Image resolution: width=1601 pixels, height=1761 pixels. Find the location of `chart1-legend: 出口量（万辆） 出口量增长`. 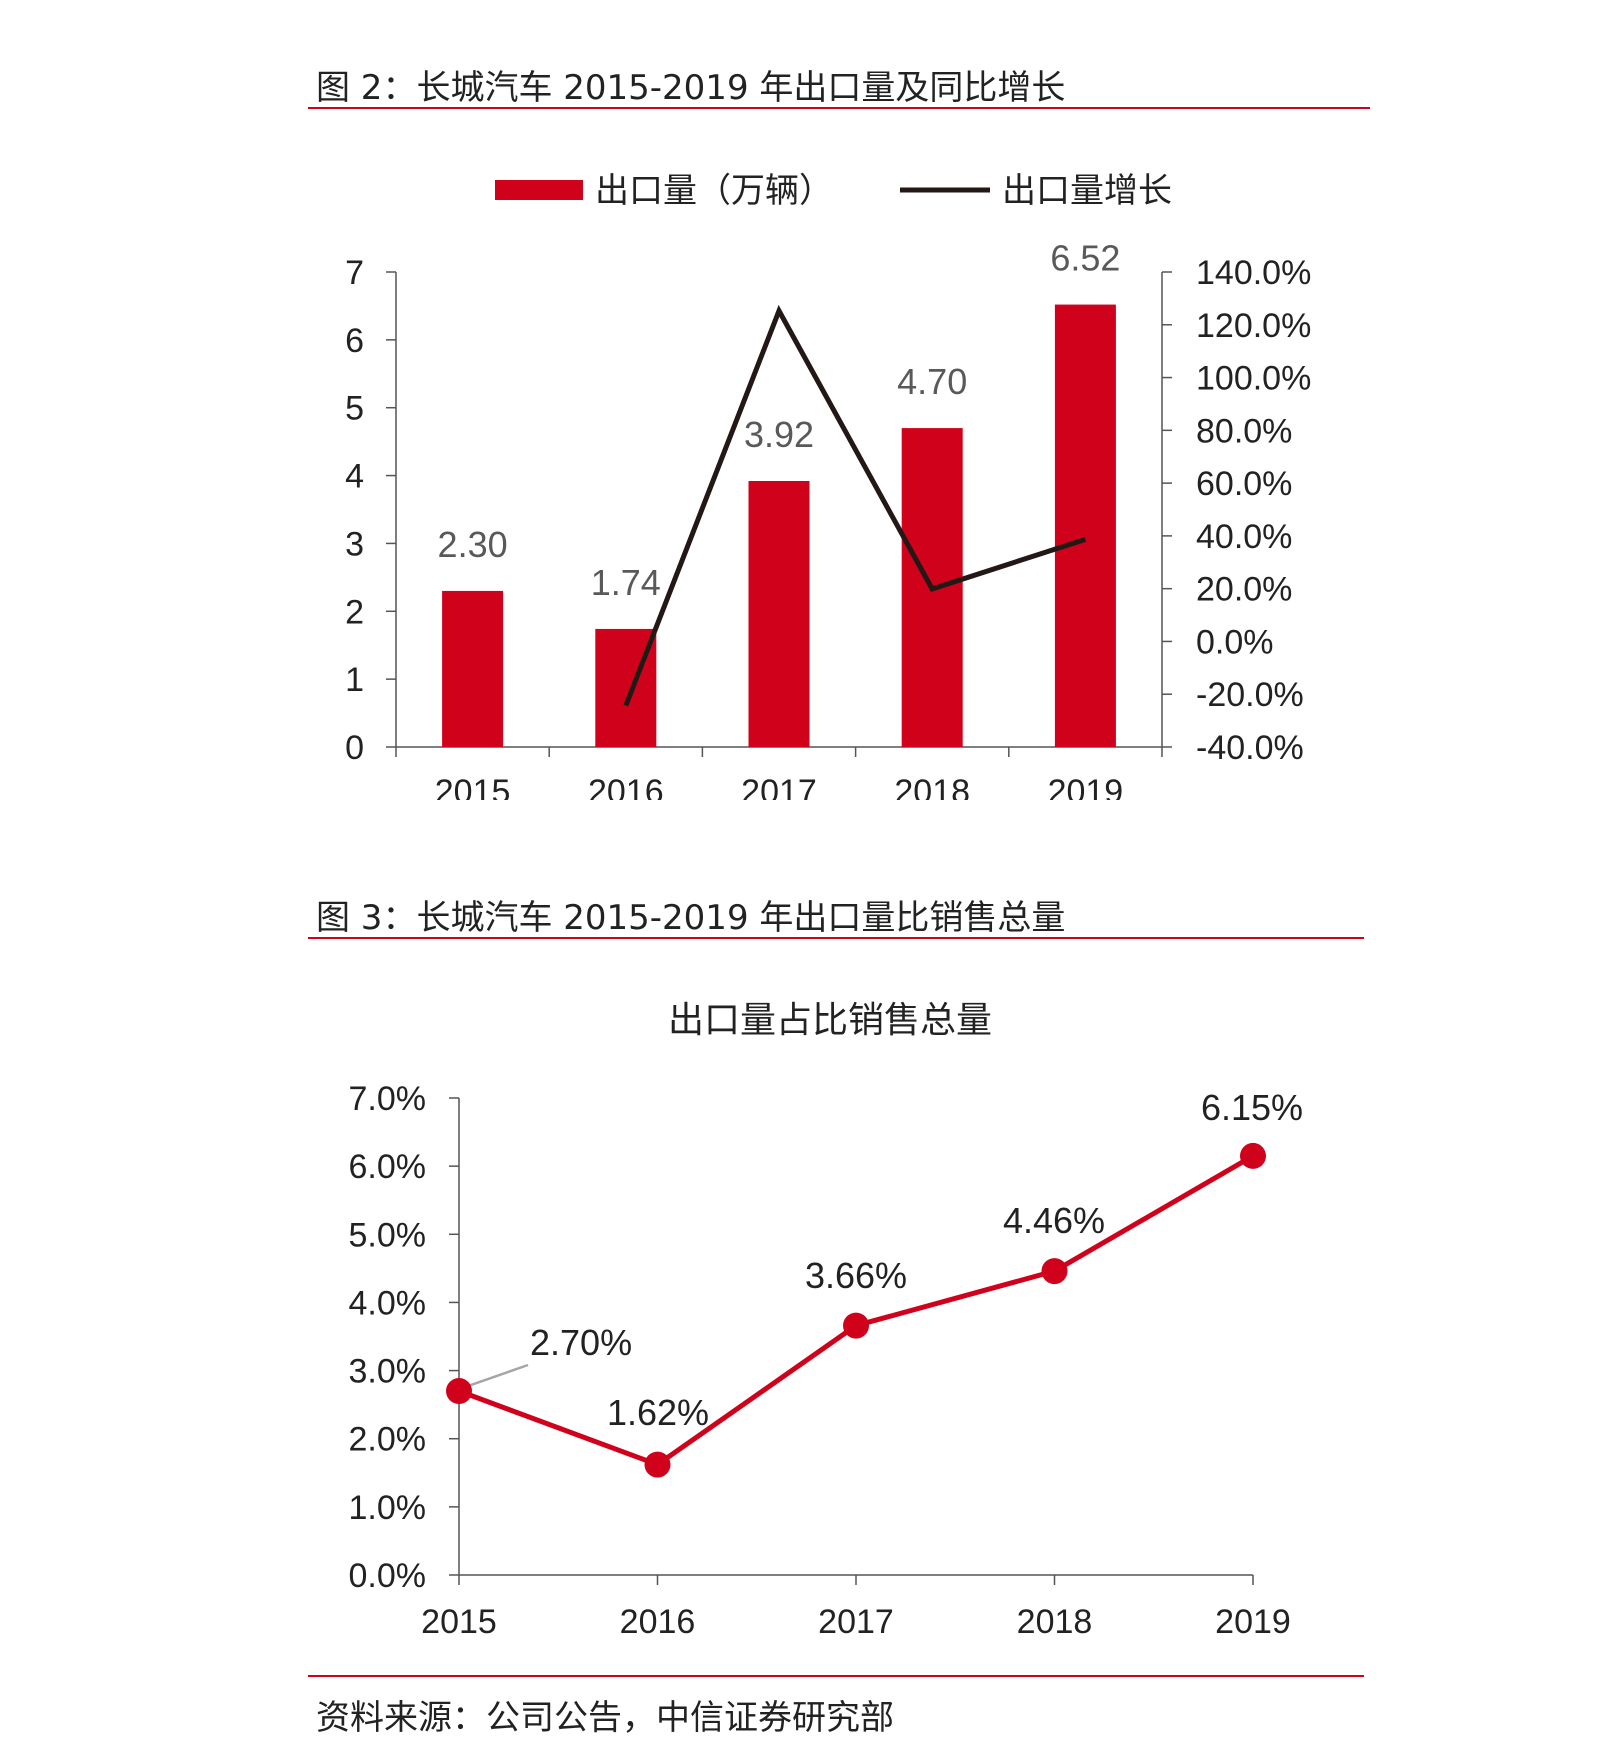

chart1-legend: 出口量（万辆） 出口量增长 is located at coordinates (833, 191).